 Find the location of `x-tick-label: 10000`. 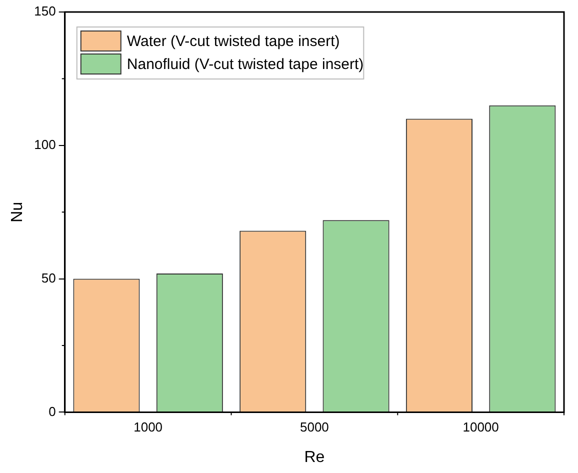

x-tick-label: 10000 is located at coordinates (480, 427).